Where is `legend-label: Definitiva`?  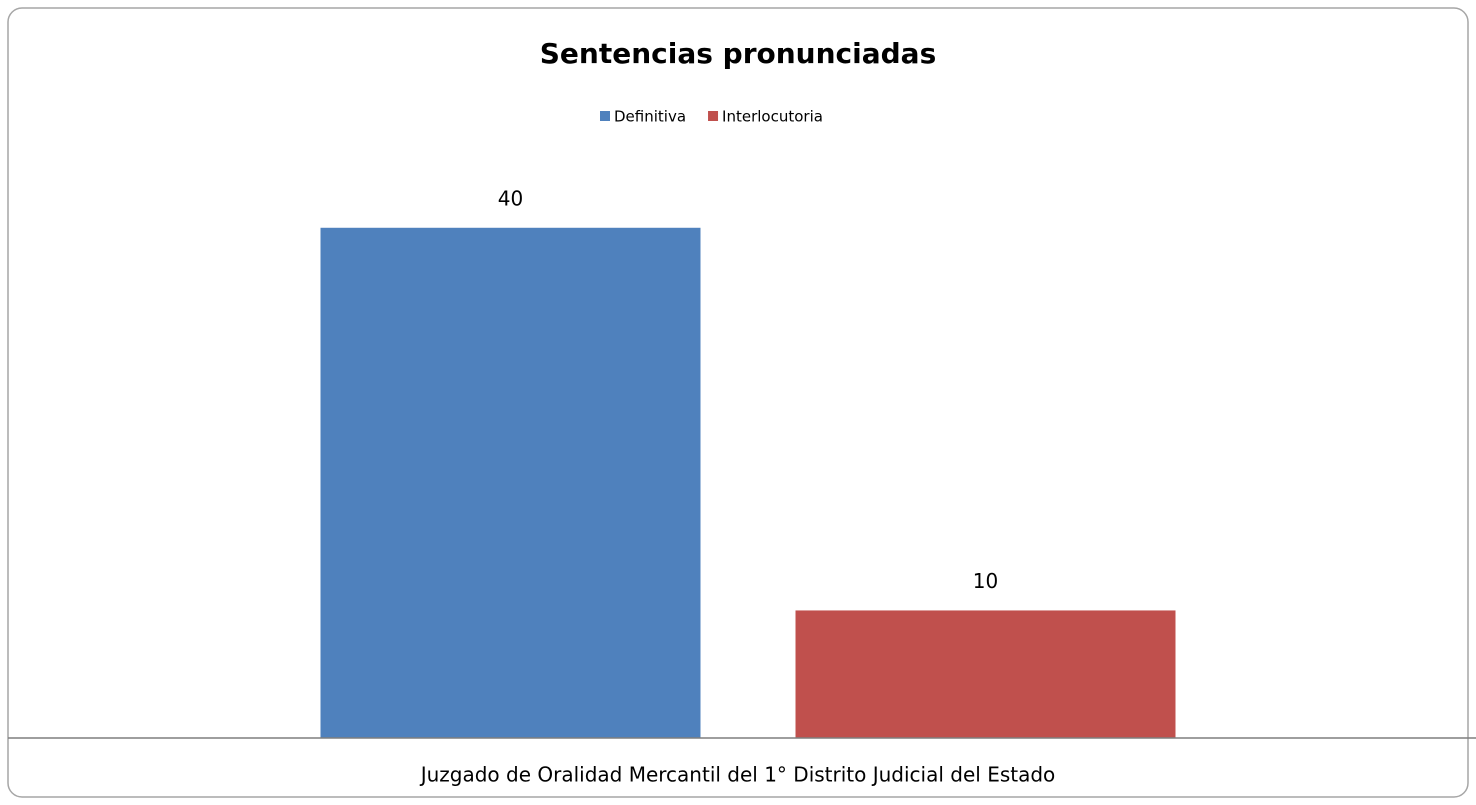
legend-label: Definitiva is located at coordinates (650, 117).